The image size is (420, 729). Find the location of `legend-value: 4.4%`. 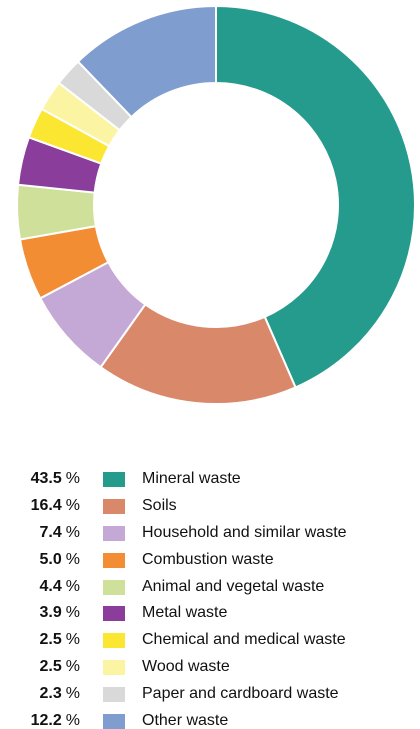

legend-value: 4.4% is located at coordinates (60, 587).